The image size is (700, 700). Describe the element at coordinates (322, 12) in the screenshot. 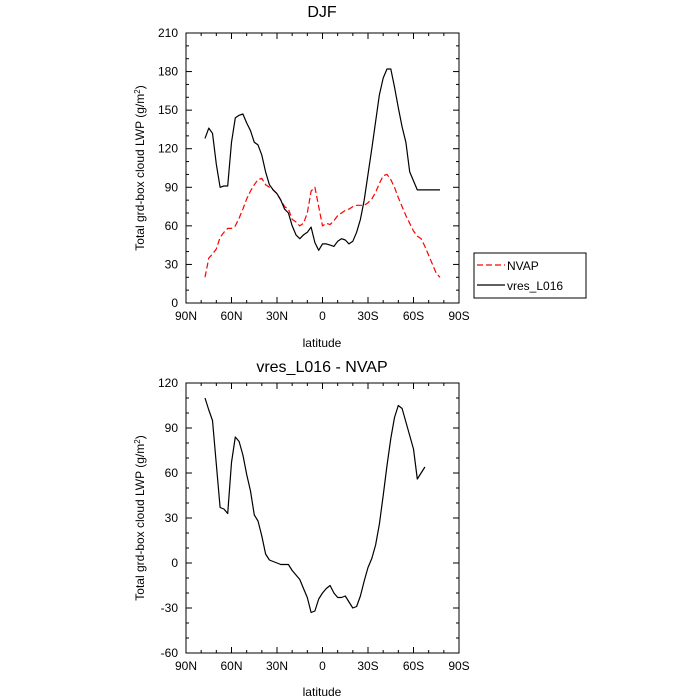

I see `chart-title: DJF` at that location.